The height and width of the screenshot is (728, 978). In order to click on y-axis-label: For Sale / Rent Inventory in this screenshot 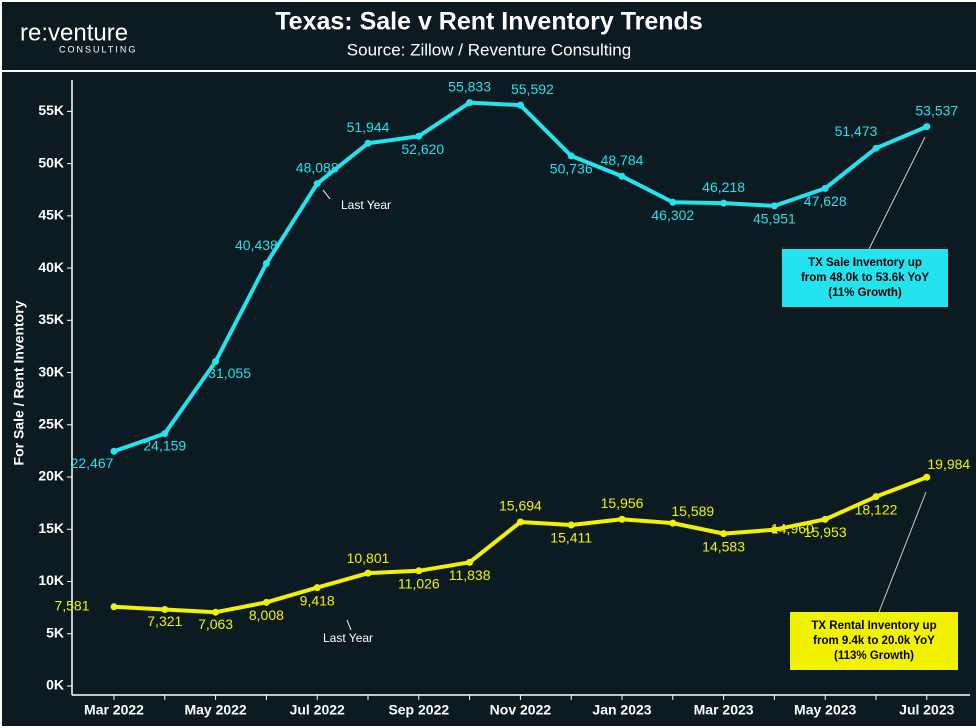, I will do `click(19, 382)`.